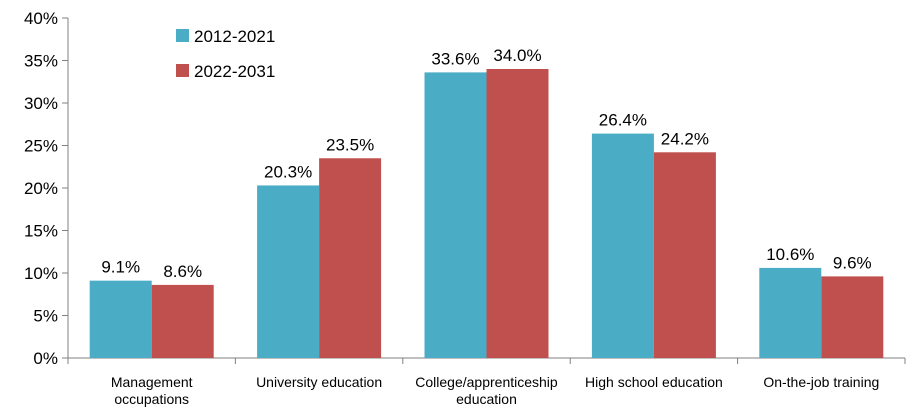 This screenshot has width=910, height=417. I want to click on y-tick-label: 15%, so click(41, 231).